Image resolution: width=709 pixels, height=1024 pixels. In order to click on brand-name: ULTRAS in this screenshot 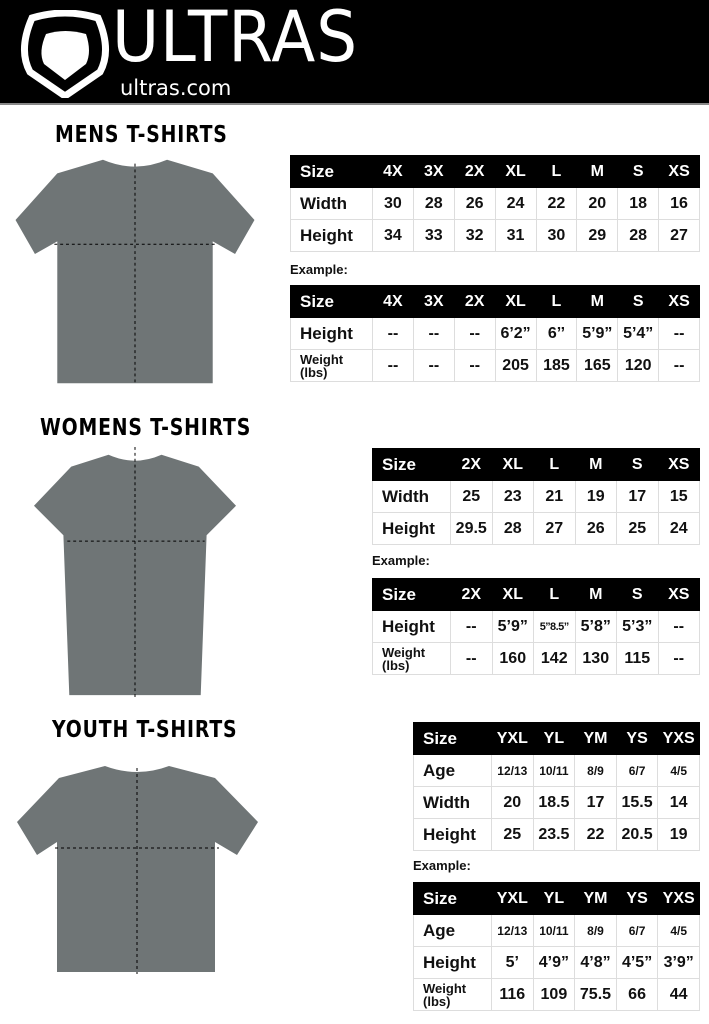, I will do `click(235, 39)`.